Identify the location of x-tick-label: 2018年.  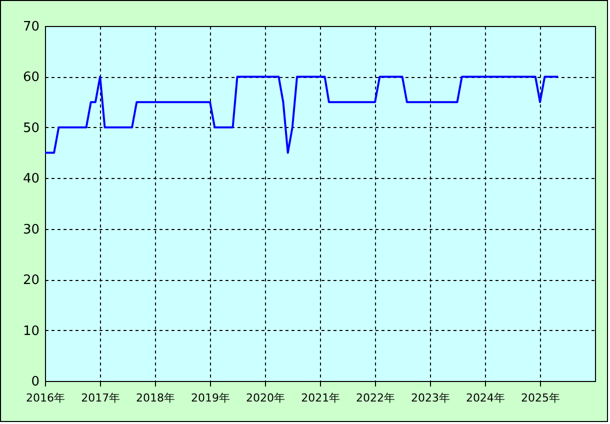
(156, 398).